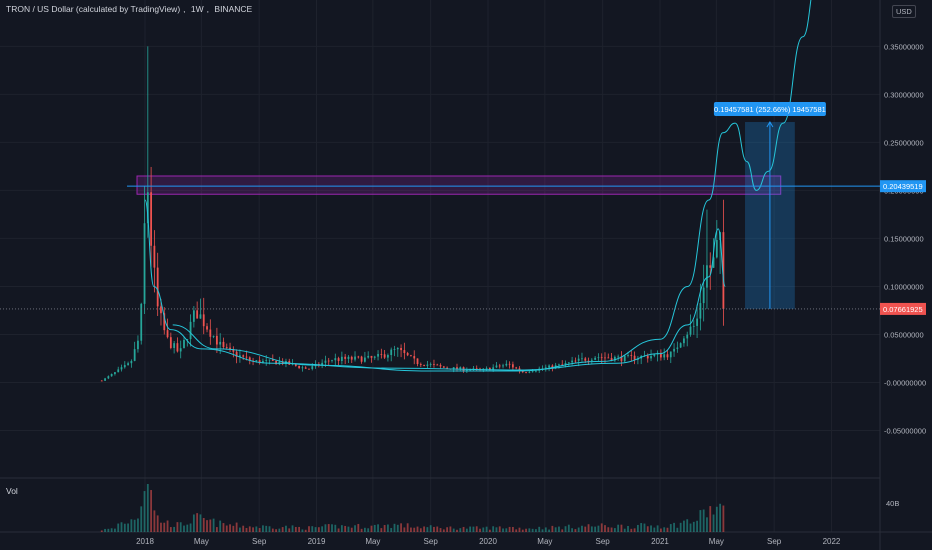  I want to click on last-price-badge-bg, so click(903, 308).